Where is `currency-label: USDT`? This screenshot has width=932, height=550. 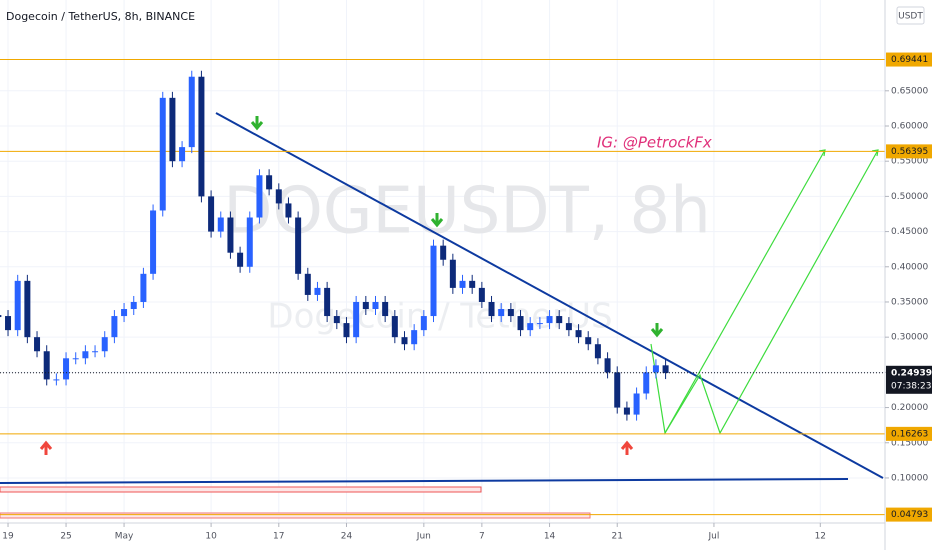 currency-label: USDT is located at coordinates (910, 17).